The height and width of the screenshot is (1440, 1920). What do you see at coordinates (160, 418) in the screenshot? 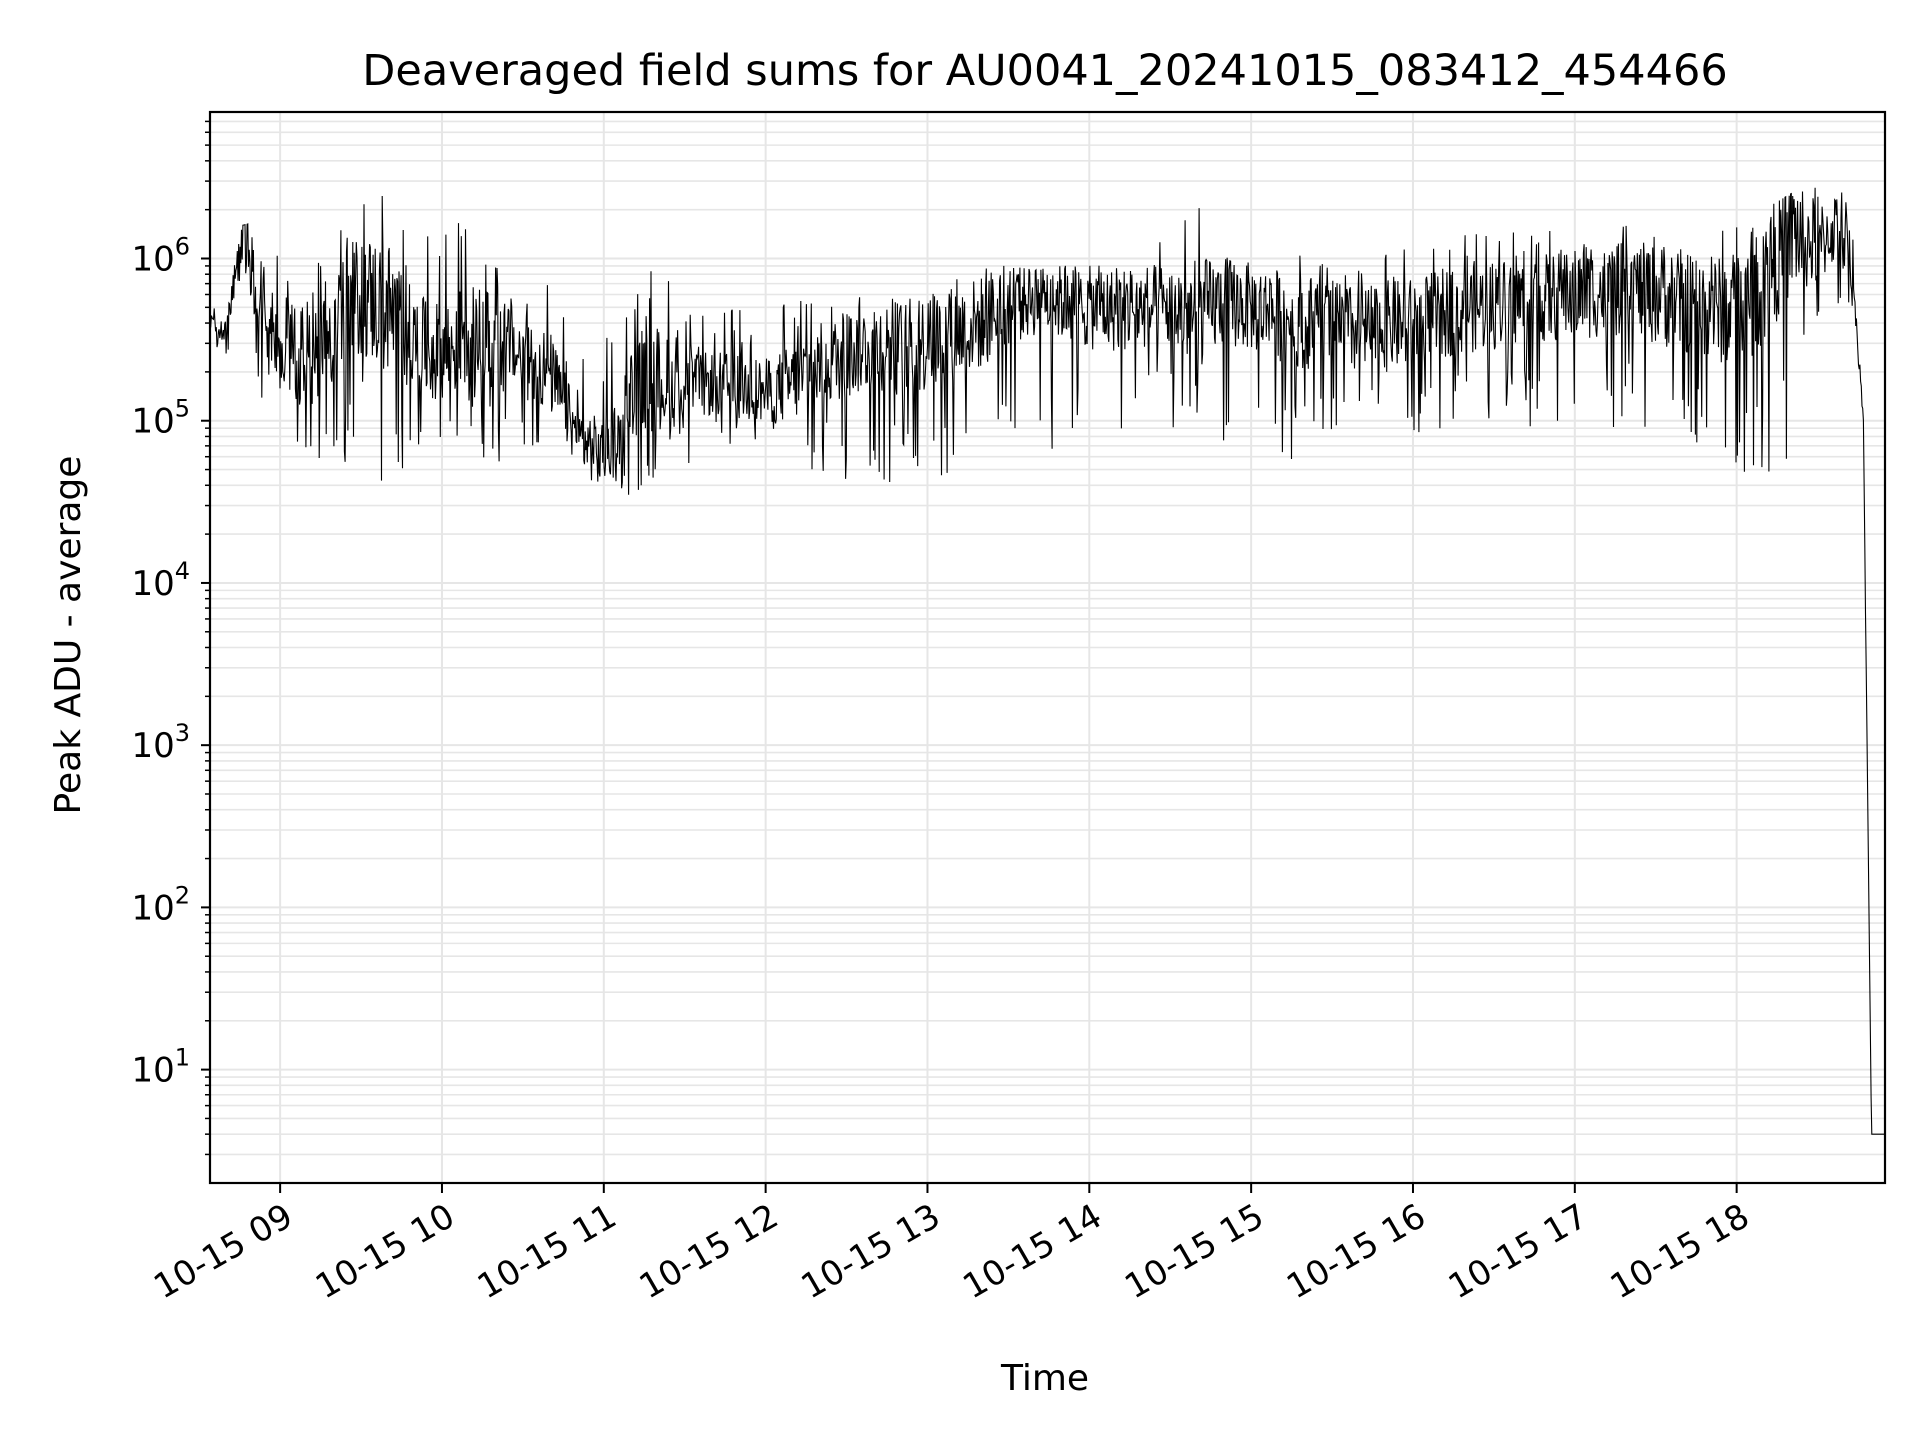
I see `y-tick-label: 10⁵` at bounding box center [160, 418].